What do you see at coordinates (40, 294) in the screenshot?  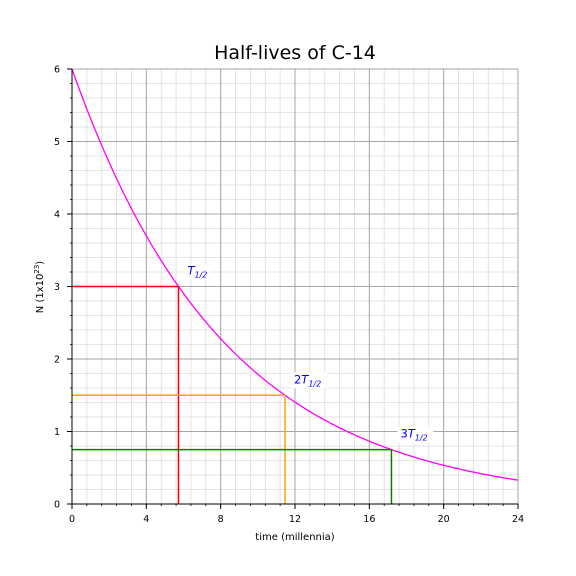 I see `y-axis-label-main: N (1x10` at bounding box center [40, 294].